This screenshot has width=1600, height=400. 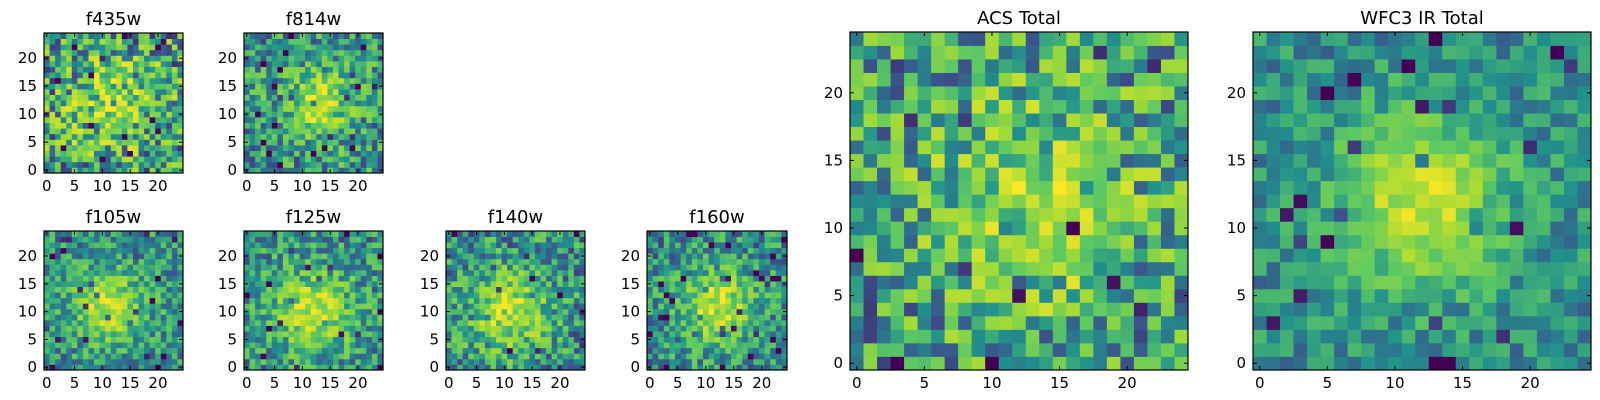 What do you see at coordinates (477, 383) in the screenshot?
I see `x-tick-label: 5` at bounding box center [477, 383].